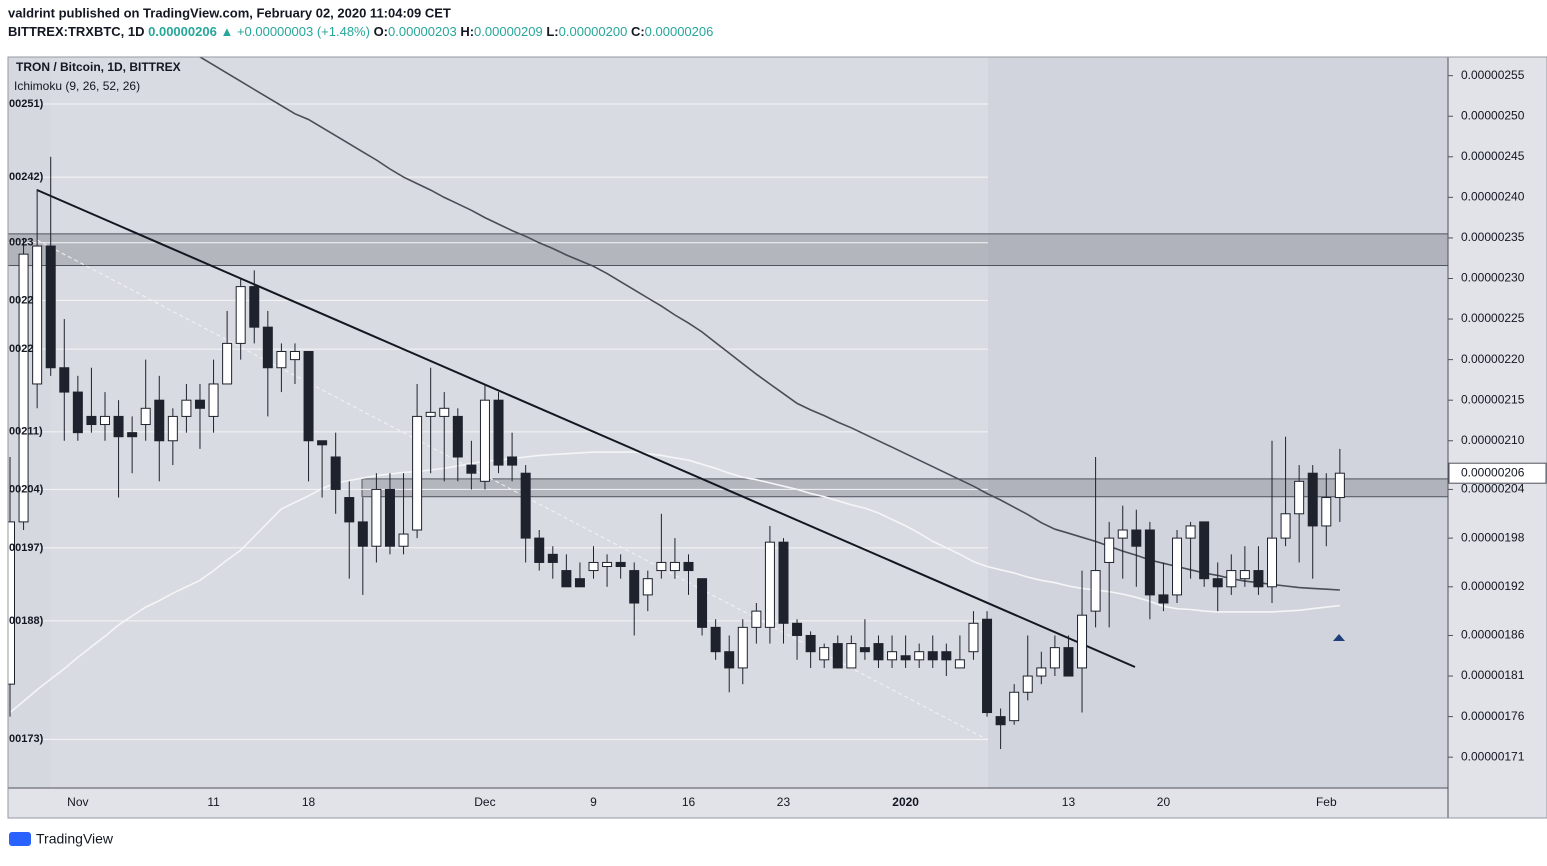 This screenshot has height=866, width=1547. Describe the element at coordinates (1493, 399) in the screenshot. I see `y-tick-label: 0.00000215` at that location.